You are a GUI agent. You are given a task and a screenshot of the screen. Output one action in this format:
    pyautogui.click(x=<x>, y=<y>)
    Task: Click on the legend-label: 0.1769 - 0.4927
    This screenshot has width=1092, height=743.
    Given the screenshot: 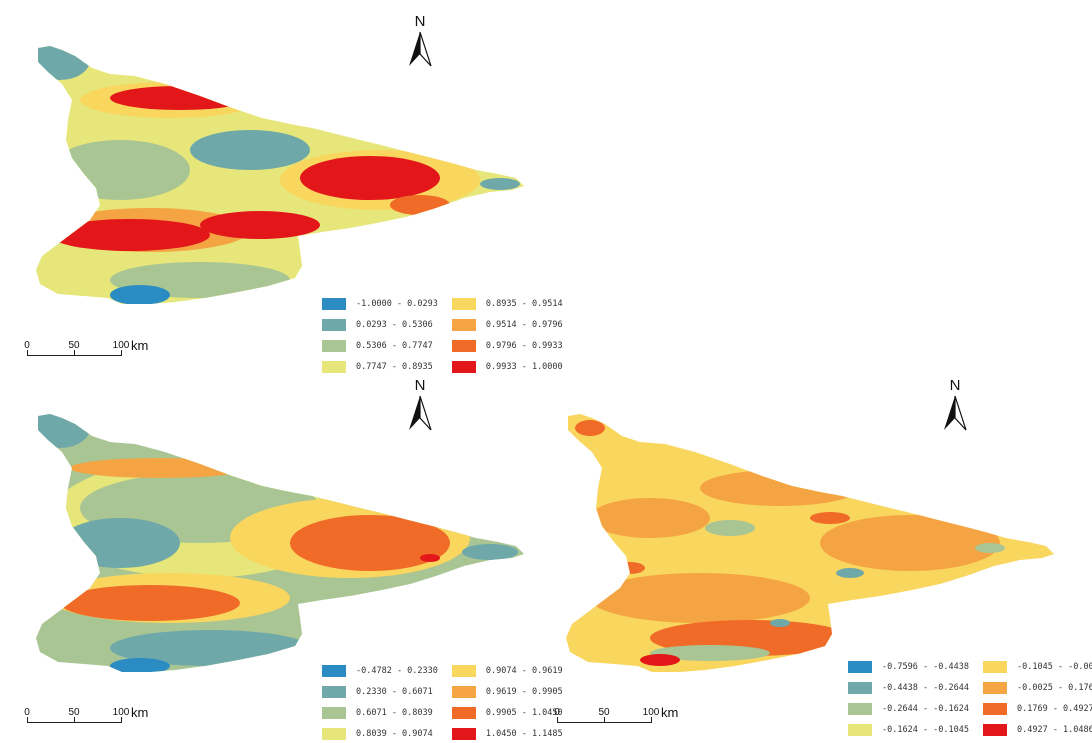 What is the action you would take?
    pyautogui.click(x=1054, y=708)
    